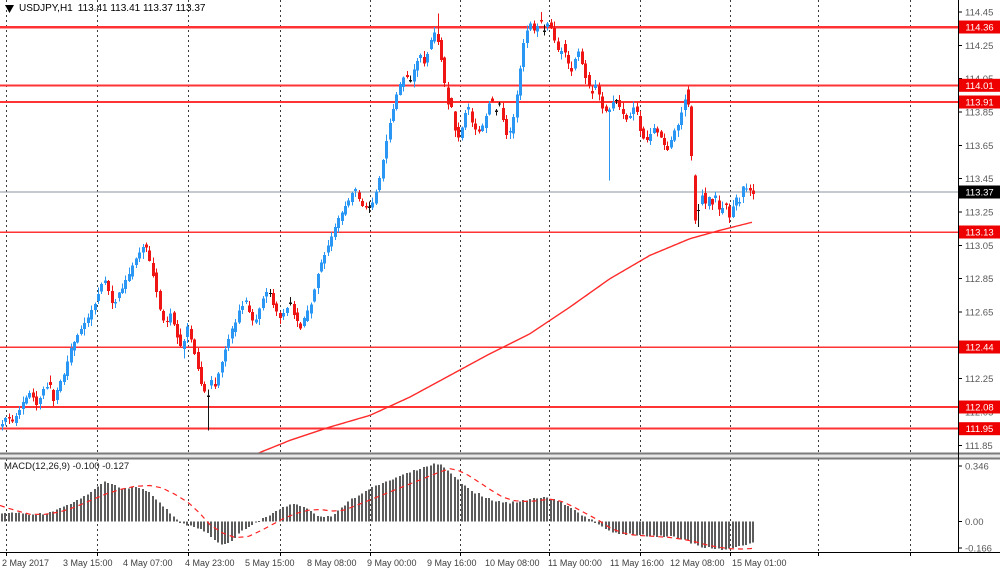 The width and height of the screenshot is (1000, 575). What do you see at coordinates (979, 179) in the screenshot?
I see `price-tick-label: 113.45` at bounding box center [979, 179].